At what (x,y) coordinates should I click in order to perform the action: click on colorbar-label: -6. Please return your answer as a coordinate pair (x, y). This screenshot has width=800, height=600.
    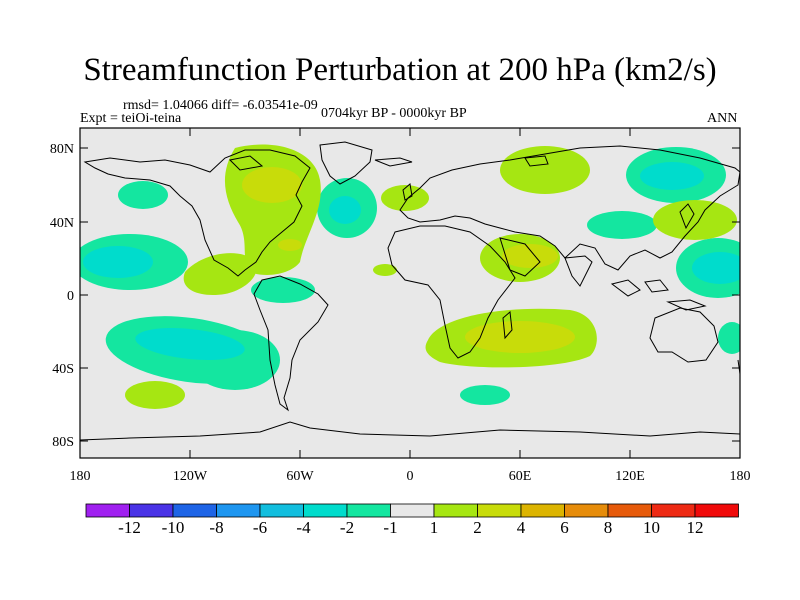
    Looking at the image, I should click on (260, 527).